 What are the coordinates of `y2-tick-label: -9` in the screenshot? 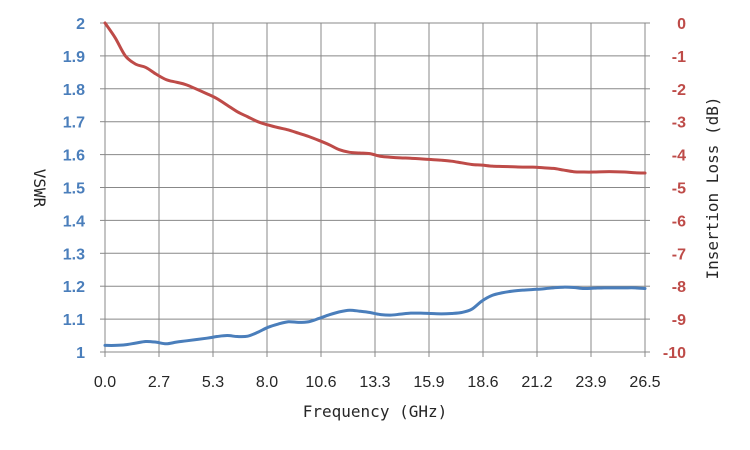 It's located at (679, 320).